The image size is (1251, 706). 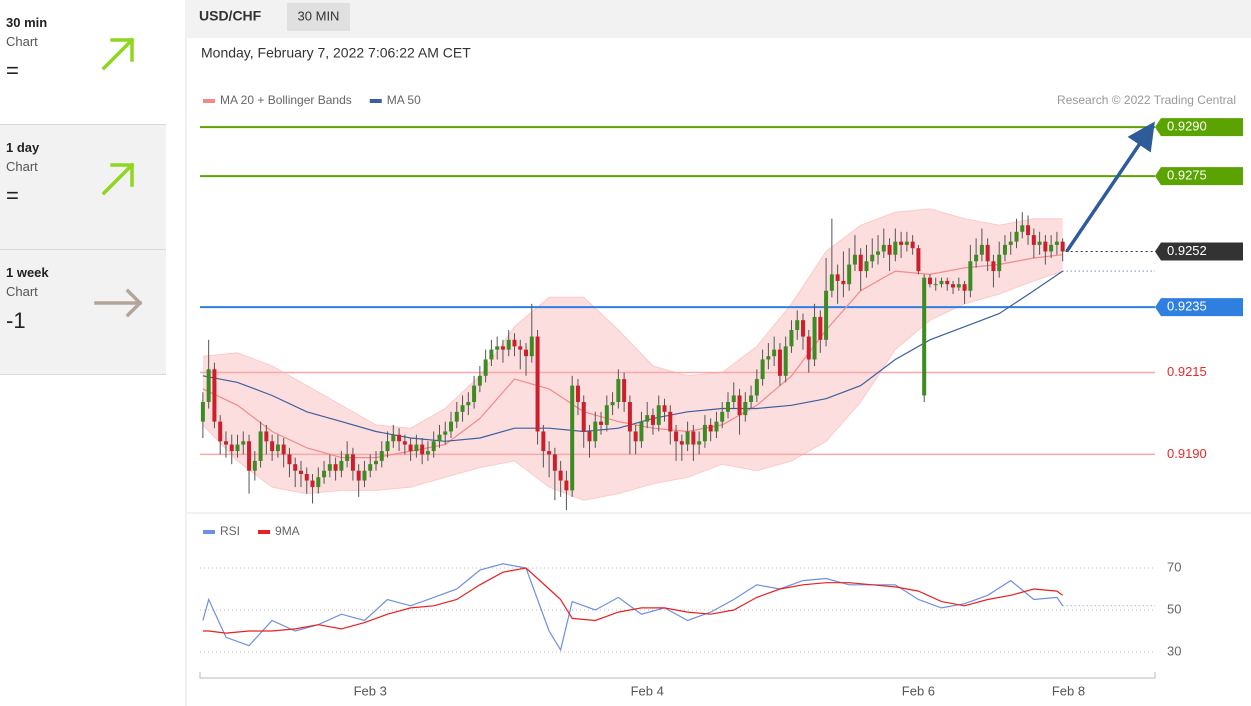 I want to click on annotation: Research © 2022 Trading Central, so click(x=1146, y=100).